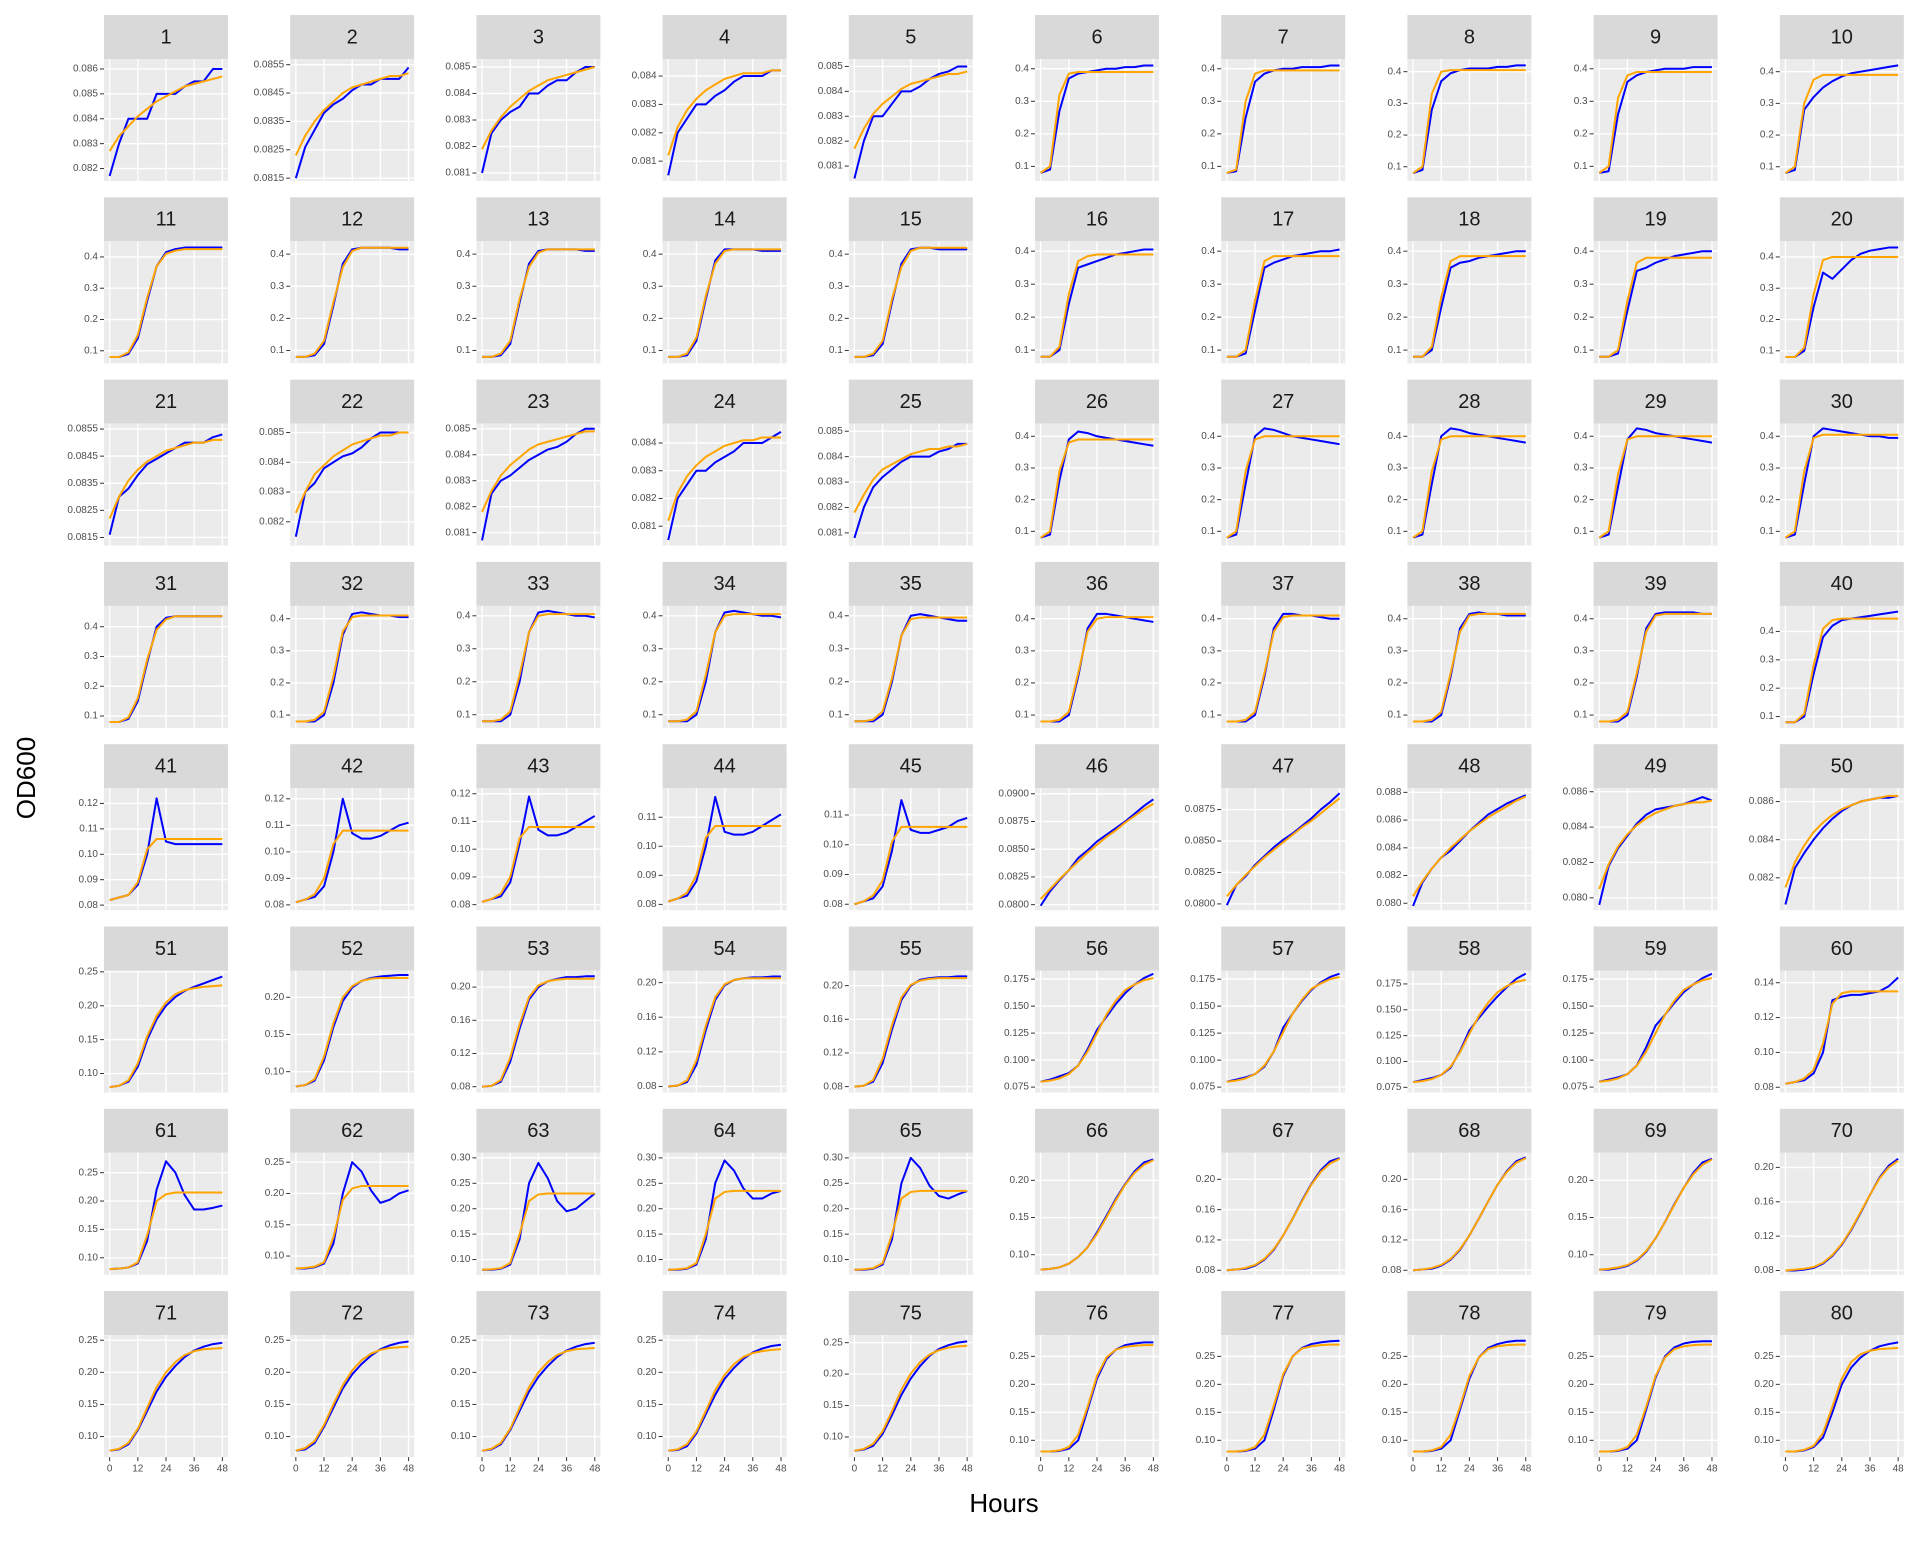  I want to click on facet-panel: 70 0.08 0.12 0.16 0.20, so click(1829, 1192).